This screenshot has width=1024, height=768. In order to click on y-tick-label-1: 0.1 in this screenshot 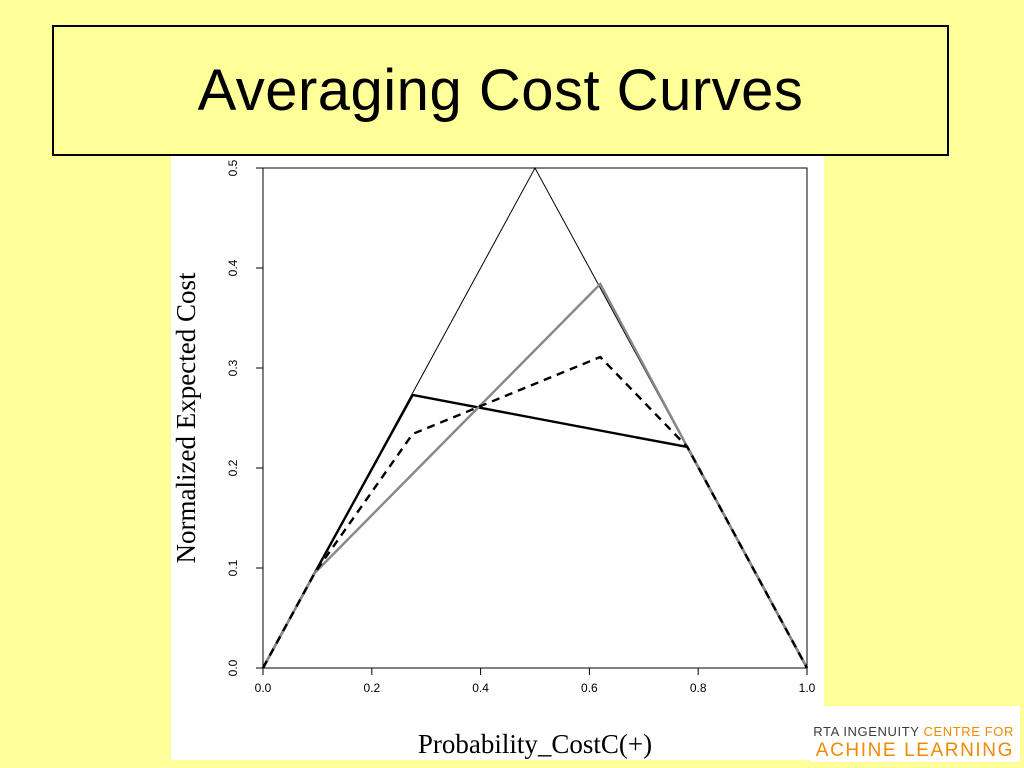, I will do `click(233, 567)`.